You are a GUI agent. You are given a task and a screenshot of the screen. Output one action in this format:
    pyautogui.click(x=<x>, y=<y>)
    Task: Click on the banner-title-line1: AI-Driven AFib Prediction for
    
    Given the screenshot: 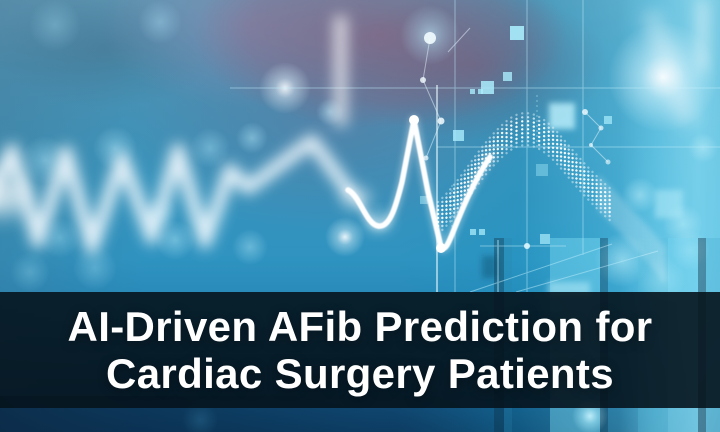 What is the action you would take?
    pyautogui.click(x=360, y=326)
    